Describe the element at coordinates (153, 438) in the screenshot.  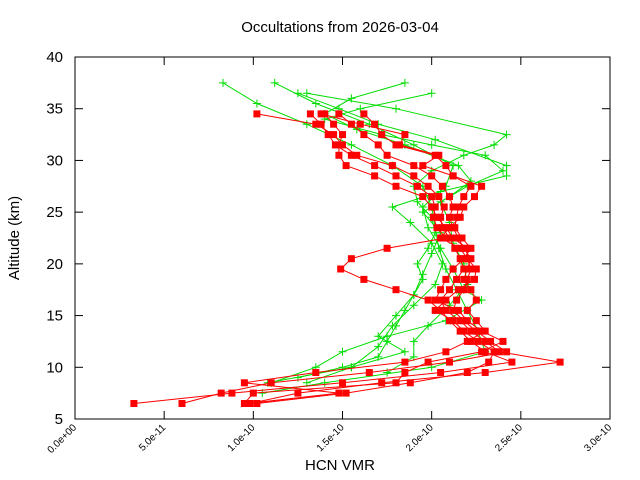
I see `x-tick-label: 5.0e-11` at that location.